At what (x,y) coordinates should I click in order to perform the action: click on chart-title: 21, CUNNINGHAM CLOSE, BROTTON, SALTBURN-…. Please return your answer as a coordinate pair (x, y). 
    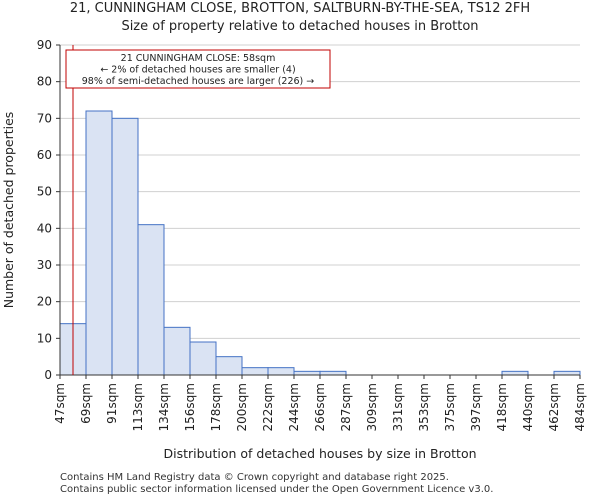
    Looking at the image, I should click on (300, 8).